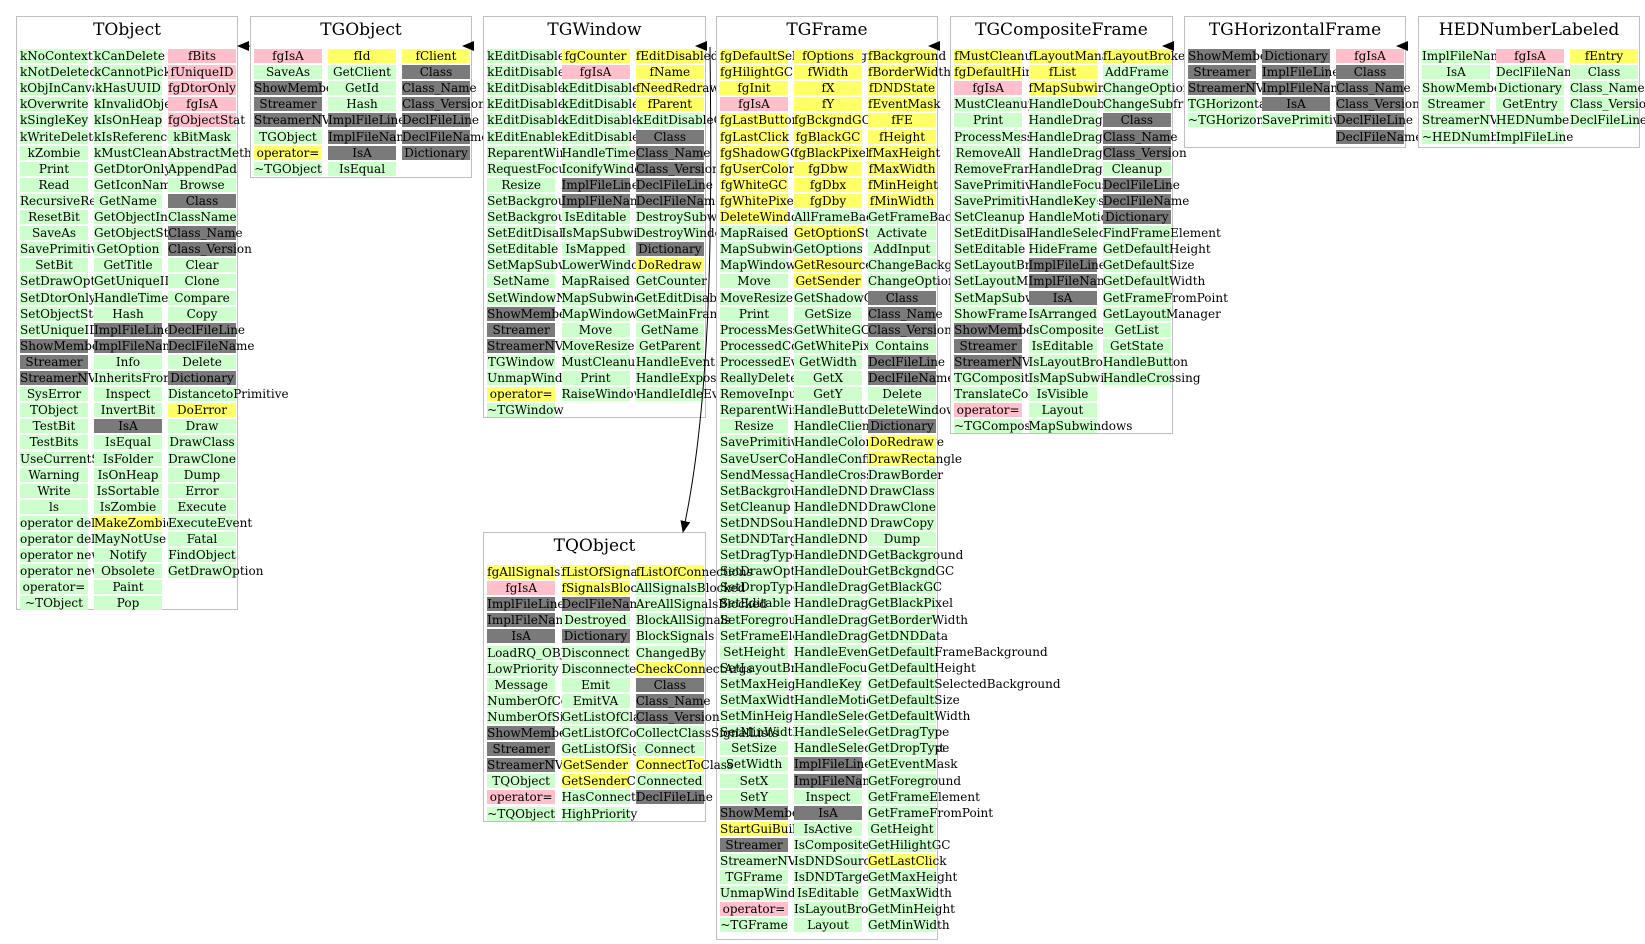 The image size is (1645, 944). I want to click on member-getwhitegc: GetWhiteGC, so click(832, 329).